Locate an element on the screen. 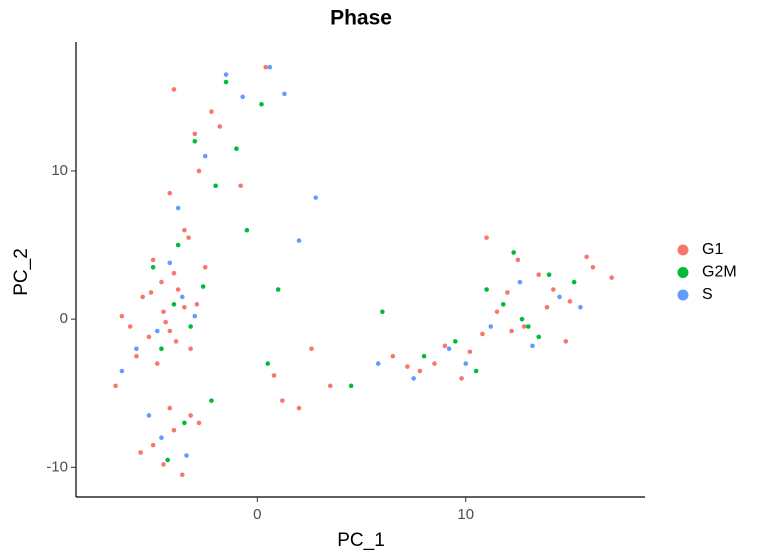  y-tick-label: -10 is located at coordinates (57, 466).